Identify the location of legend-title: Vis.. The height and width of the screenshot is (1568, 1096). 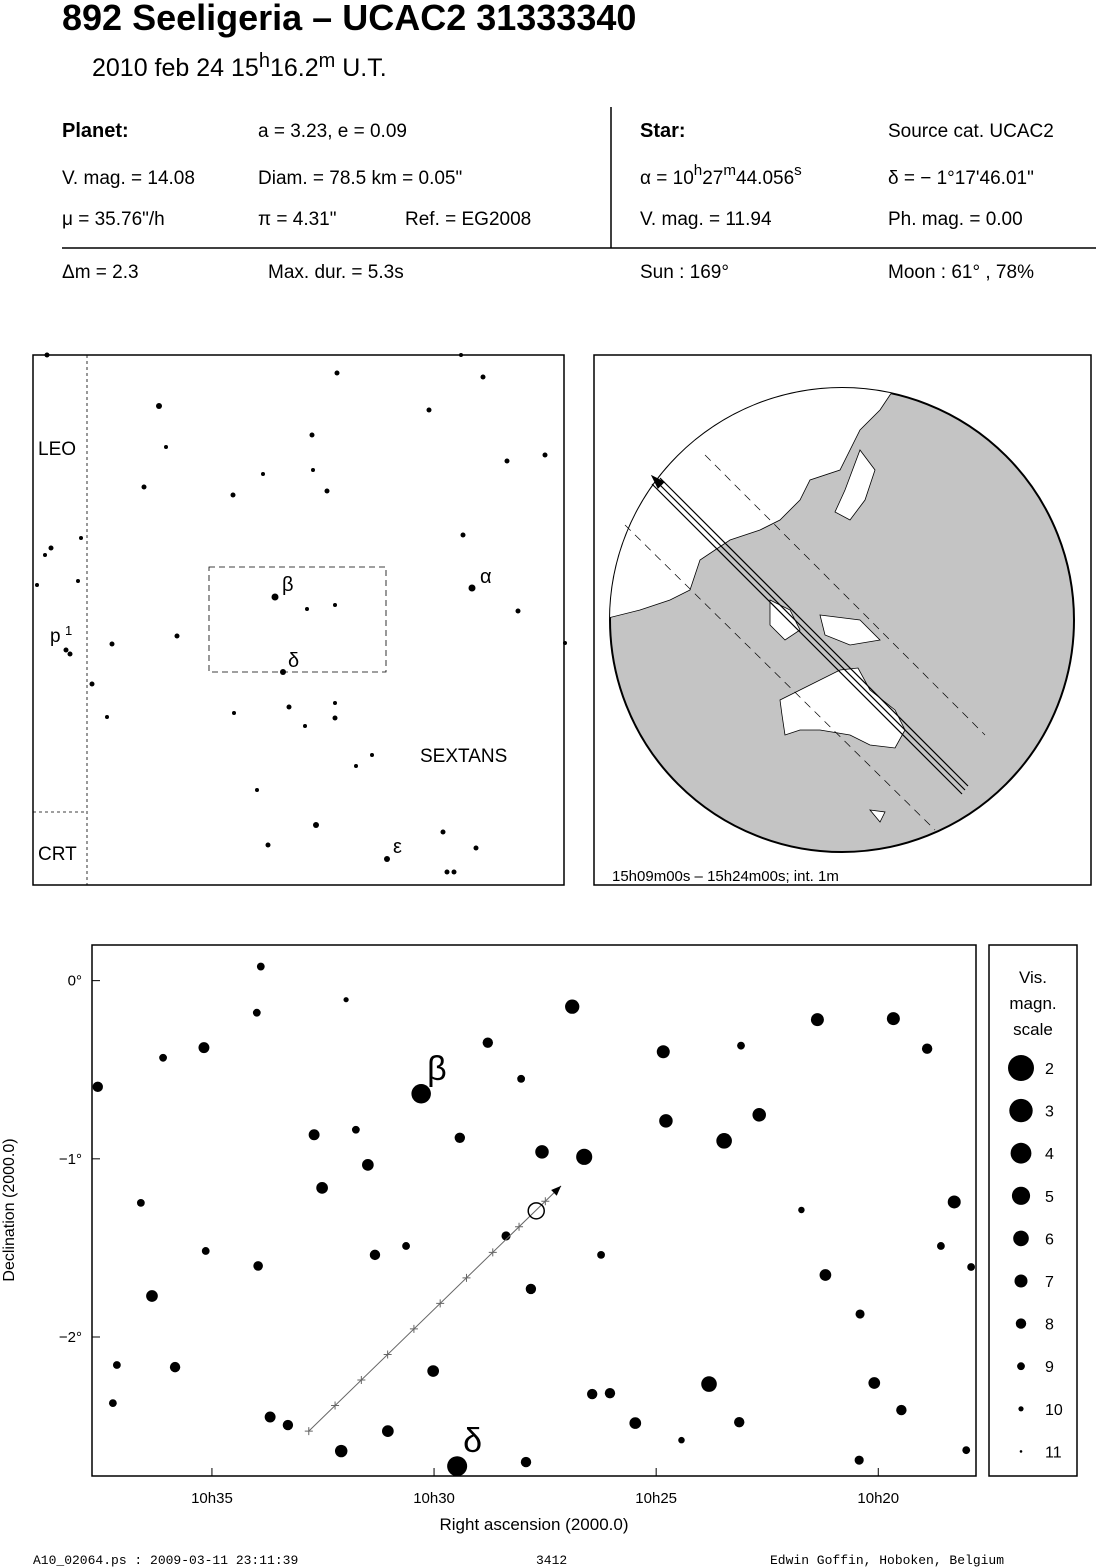
(1033, 977).